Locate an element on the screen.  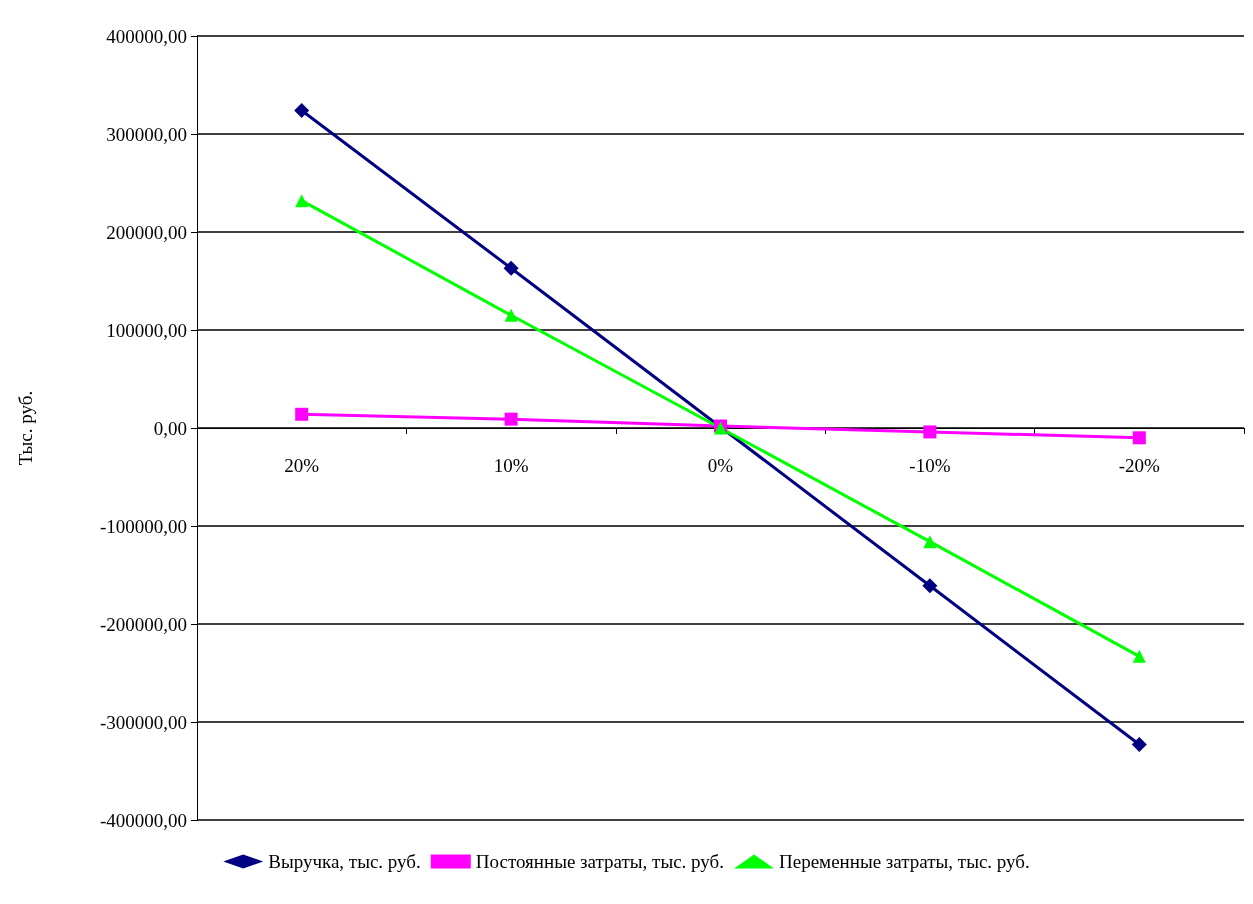
y-tick-label: 200000,00 is located at coordinates (146, 232).